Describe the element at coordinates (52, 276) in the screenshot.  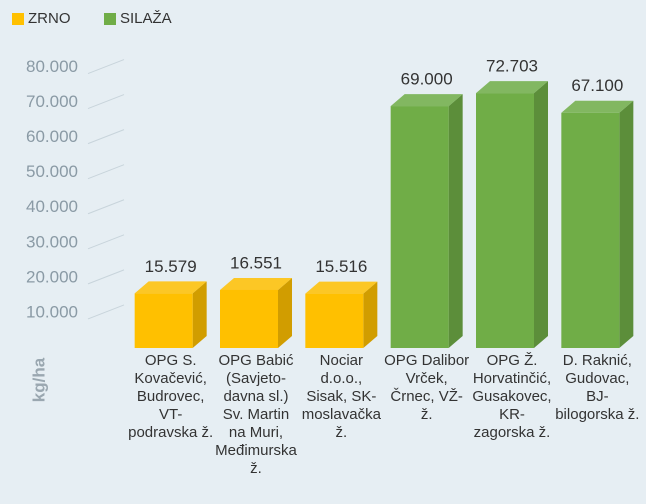
I see `y-tick-label: 20.000` at that location.